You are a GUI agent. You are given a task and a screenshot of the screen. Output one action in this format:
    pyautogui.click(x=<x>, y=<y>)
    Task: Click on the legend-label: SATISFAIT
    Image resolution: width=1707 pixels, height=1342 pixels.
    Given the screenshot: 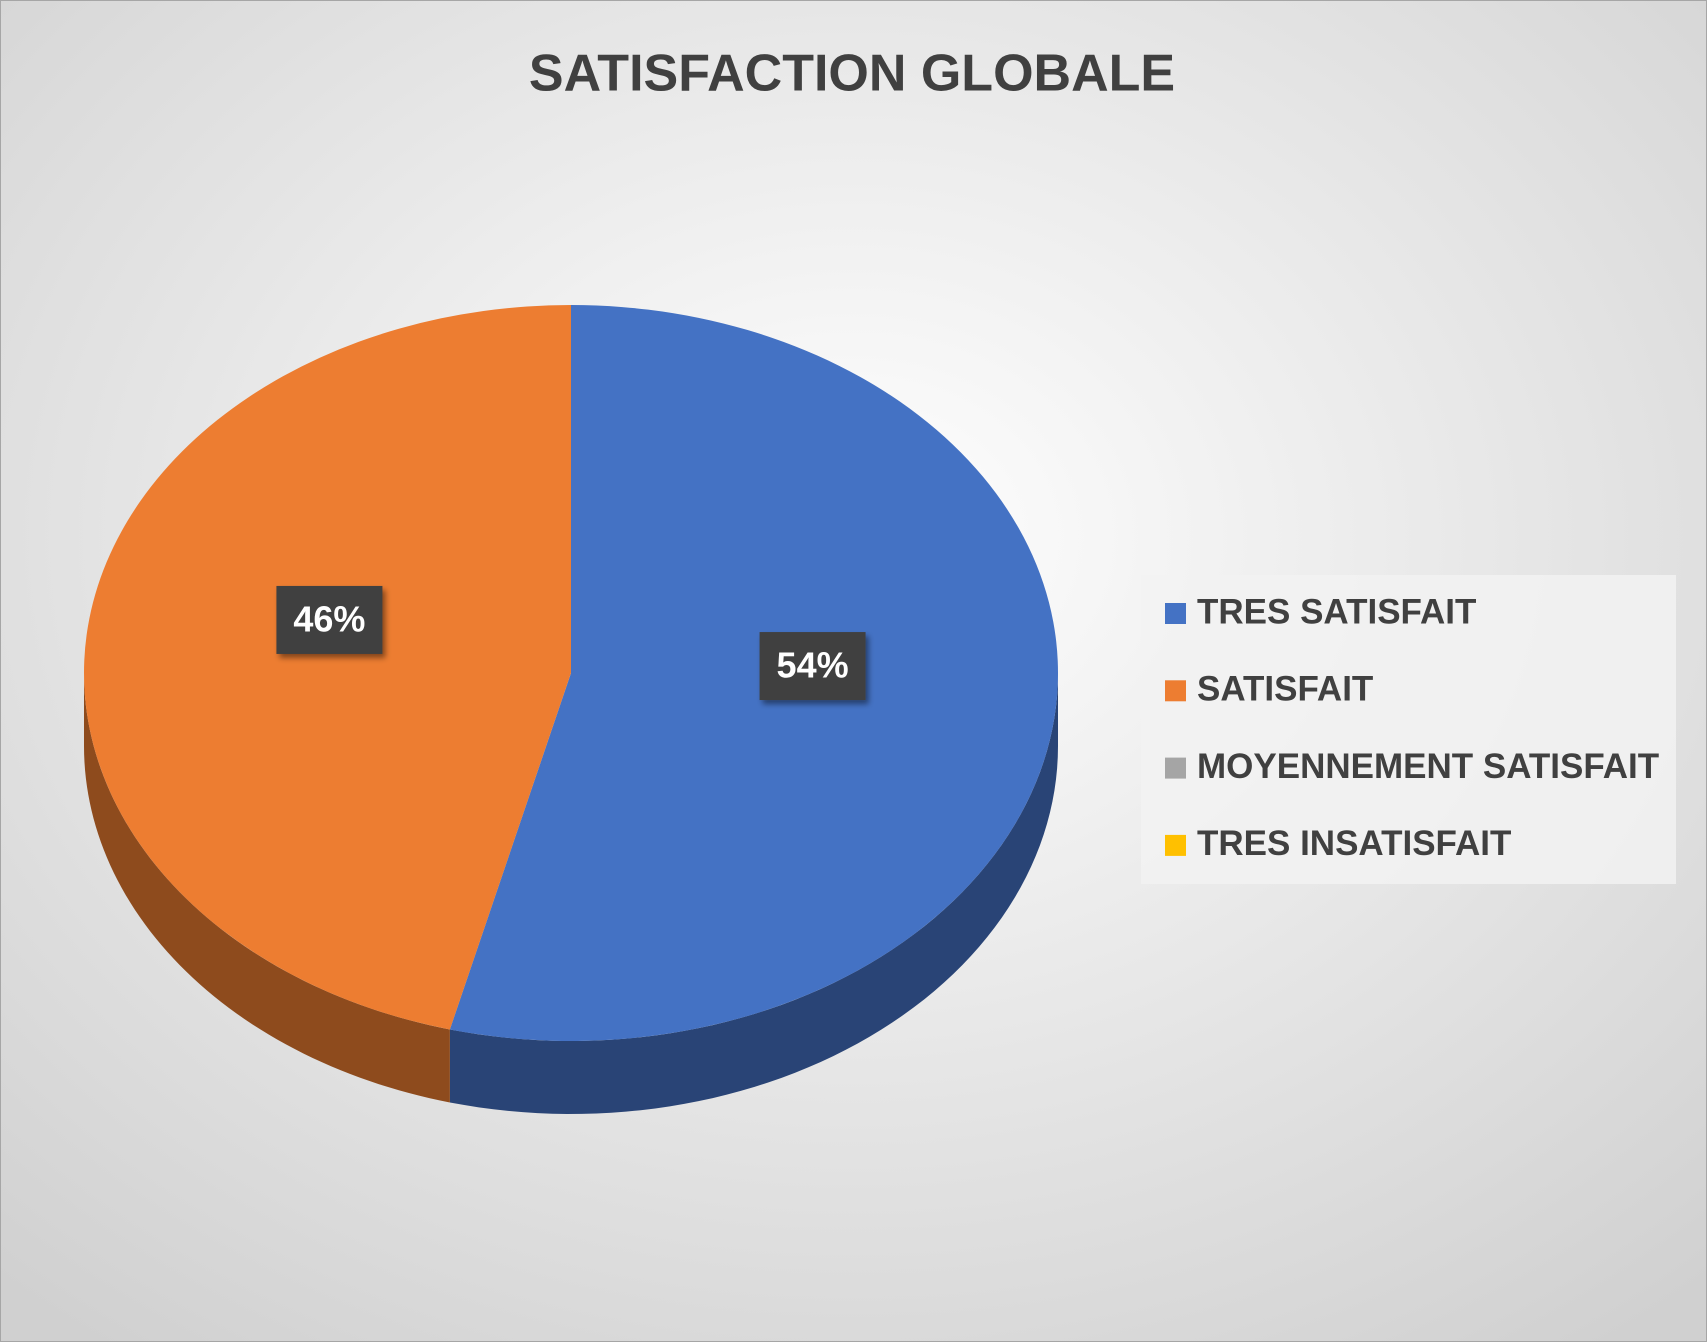 What is the action you would take?
    pyautogui.click(x=1285, y=689)
    